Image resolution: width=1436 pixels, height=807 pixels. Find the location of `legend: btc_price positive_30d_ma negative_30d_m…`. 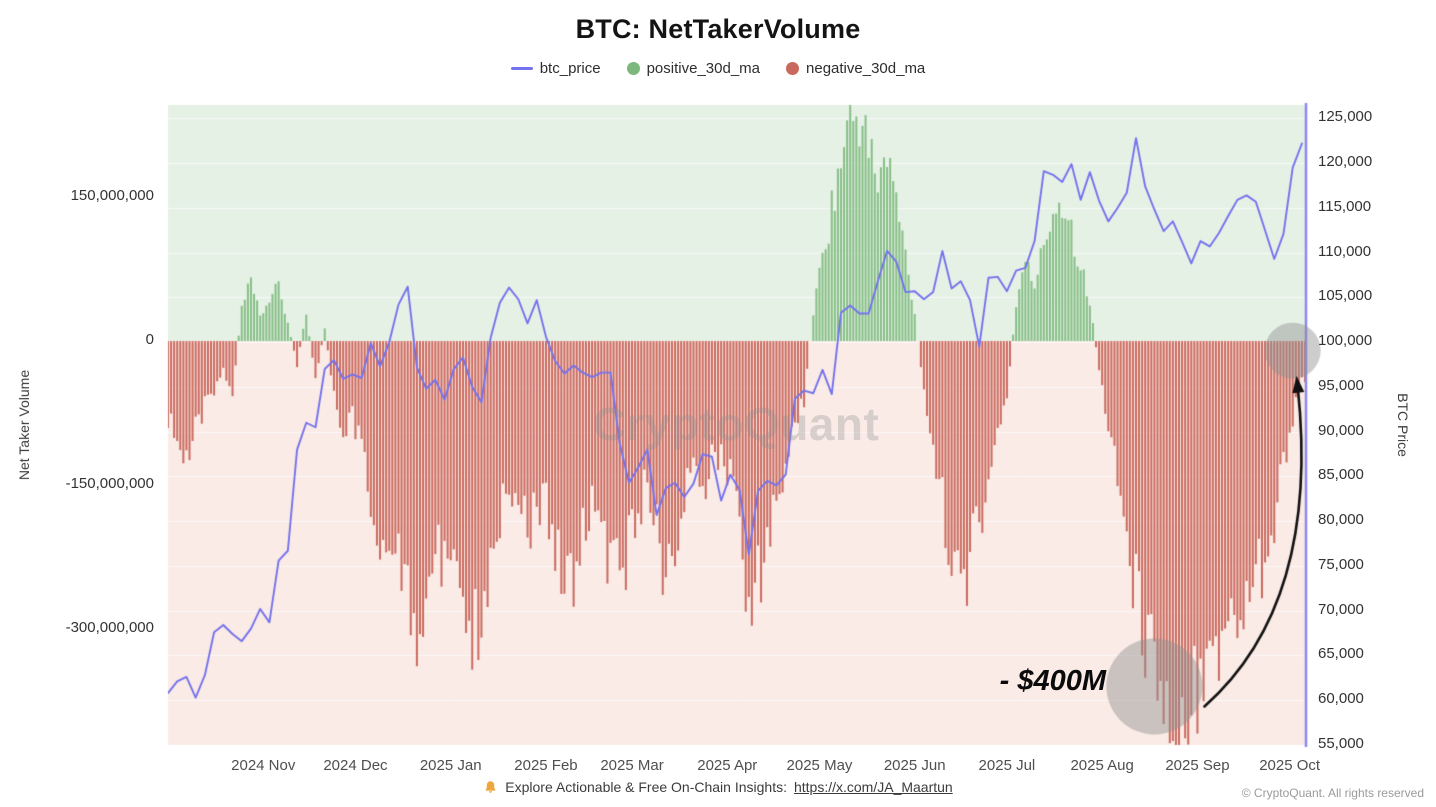

legend: btc_price positive_30d_ma negative_30d_m… is located at coordinates (718, 68).